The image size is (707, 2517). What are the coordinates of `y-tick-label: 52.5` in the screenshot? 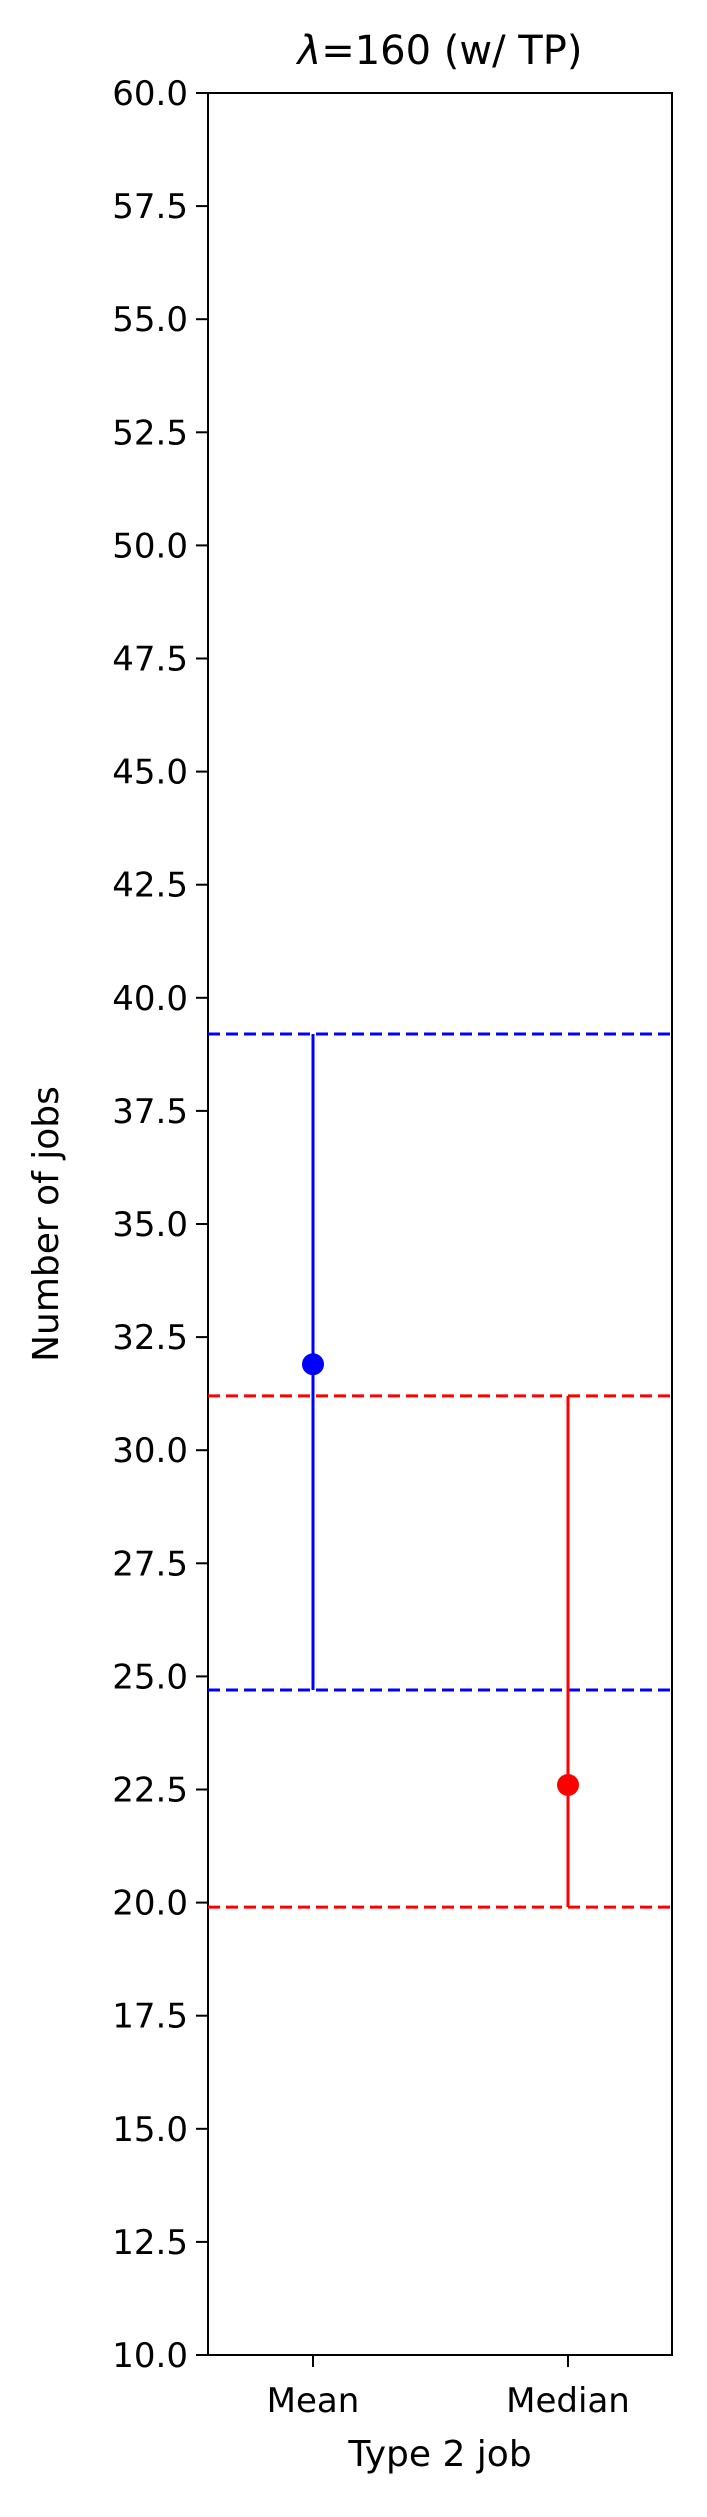 It's located at (150, 433).